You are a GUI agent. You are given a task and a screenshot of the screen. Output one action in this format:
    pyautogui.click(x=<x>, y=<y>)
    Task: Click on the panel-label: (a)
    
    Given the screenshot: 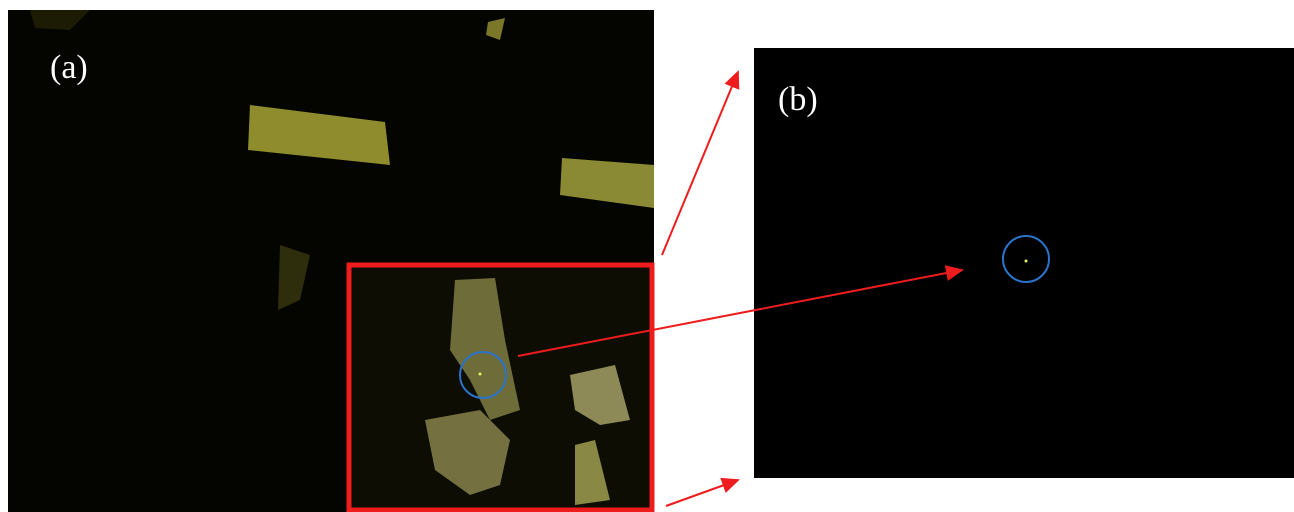 What is the action you would take?
    pyautogui.click(x=69, y=67)
    